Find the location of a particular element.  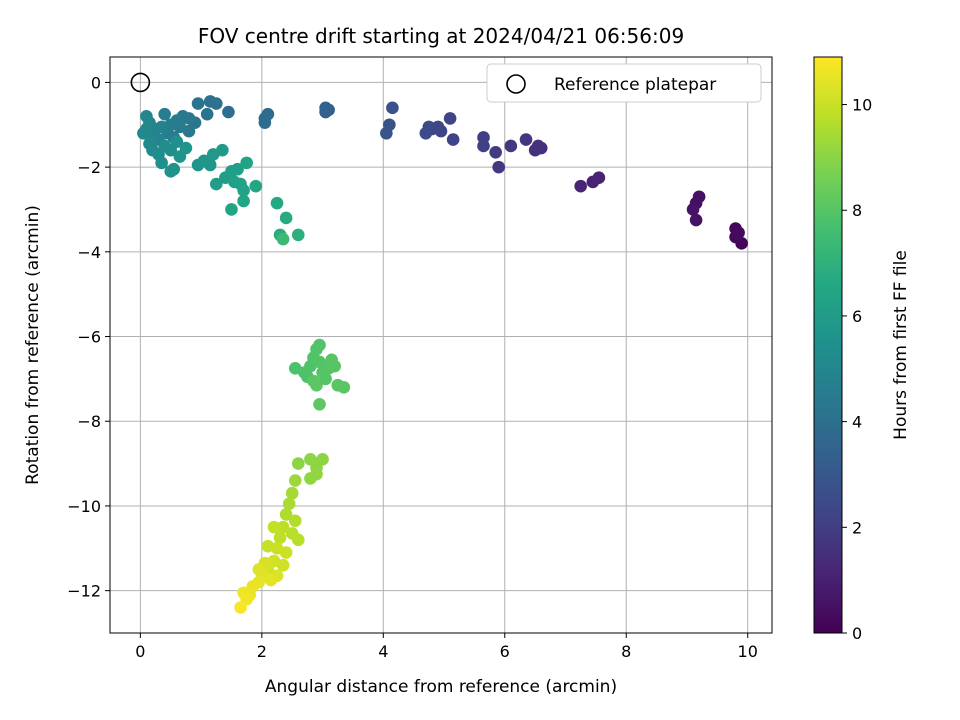

legend-box is located at coordinates (624, 83).